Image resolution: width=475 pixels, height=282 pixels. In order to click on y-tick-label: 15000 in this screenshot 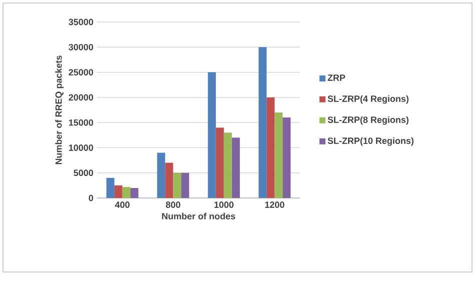, I will do `click(81, 122)`.